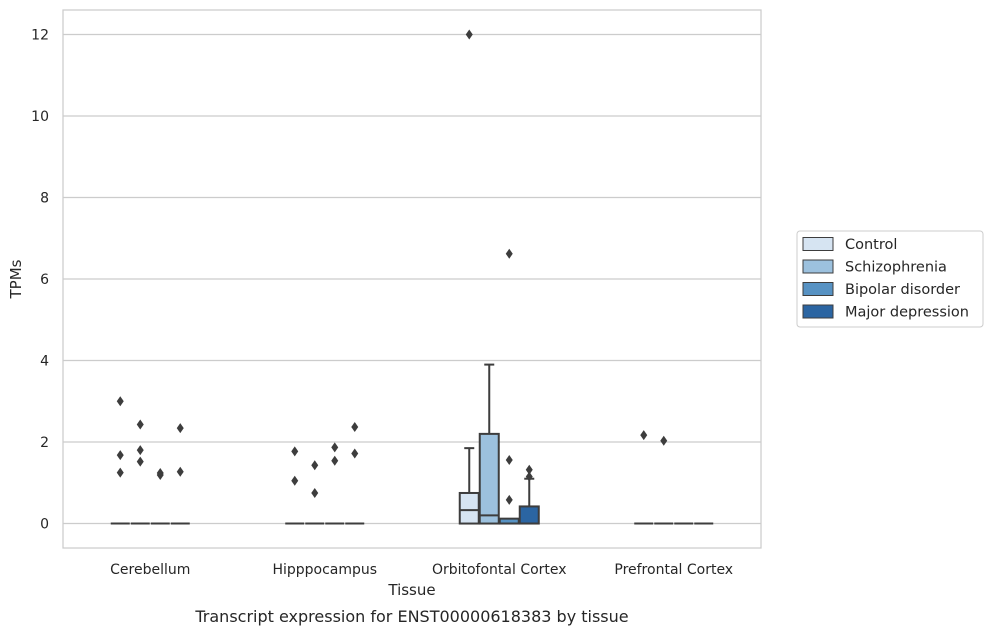  What do you see at coordinates (896, 268) in the screenshot?
I see `legend-entry-label: Schizophrenia` at bounding box center [896, 268].